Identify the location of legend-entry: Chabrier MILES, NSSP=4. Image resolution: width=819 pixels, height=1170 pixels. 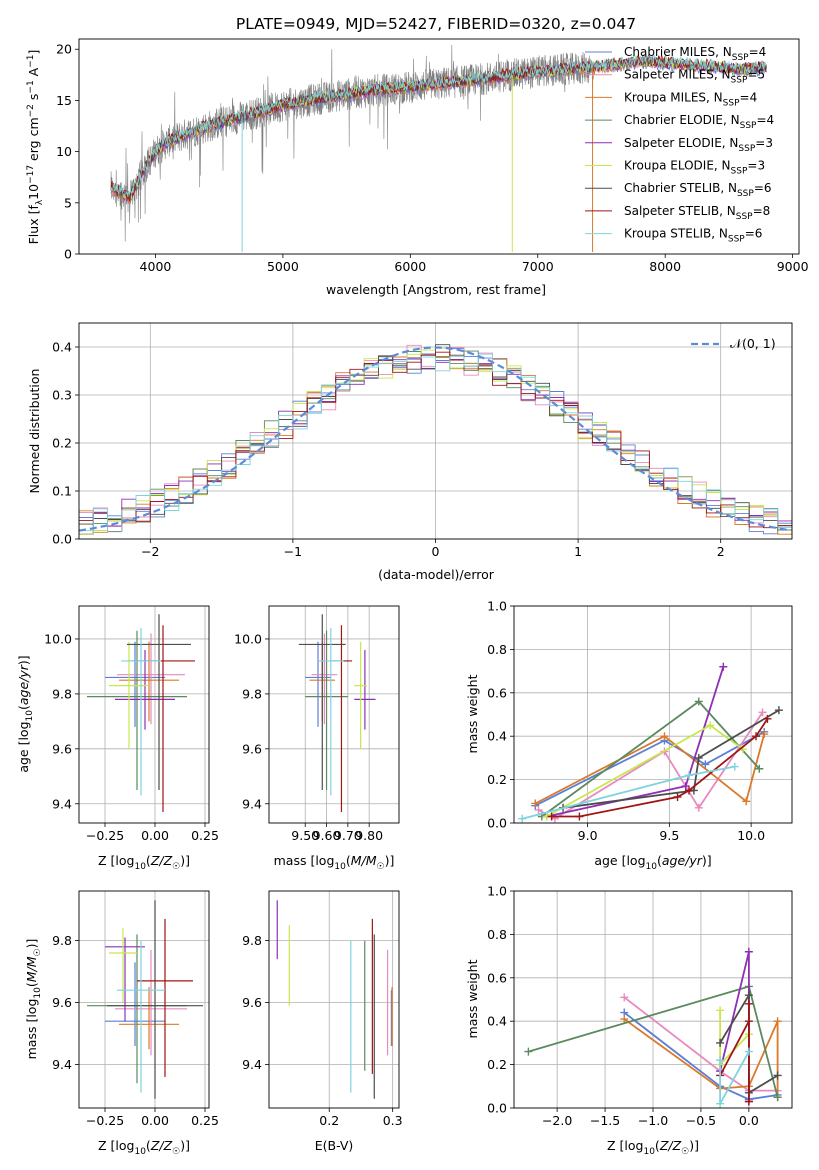
(695, 54).